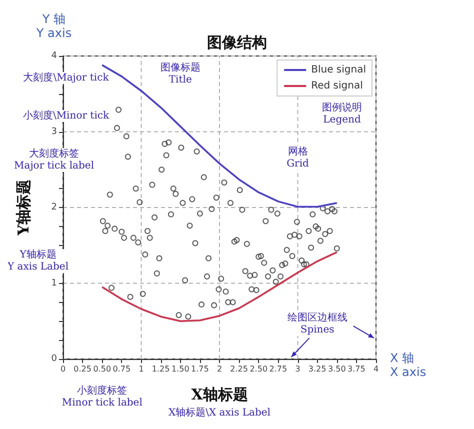 The image size is (474, 429). Describe the element at coordinates (219, 286) in the screenshot. I see `line-series` at that location.